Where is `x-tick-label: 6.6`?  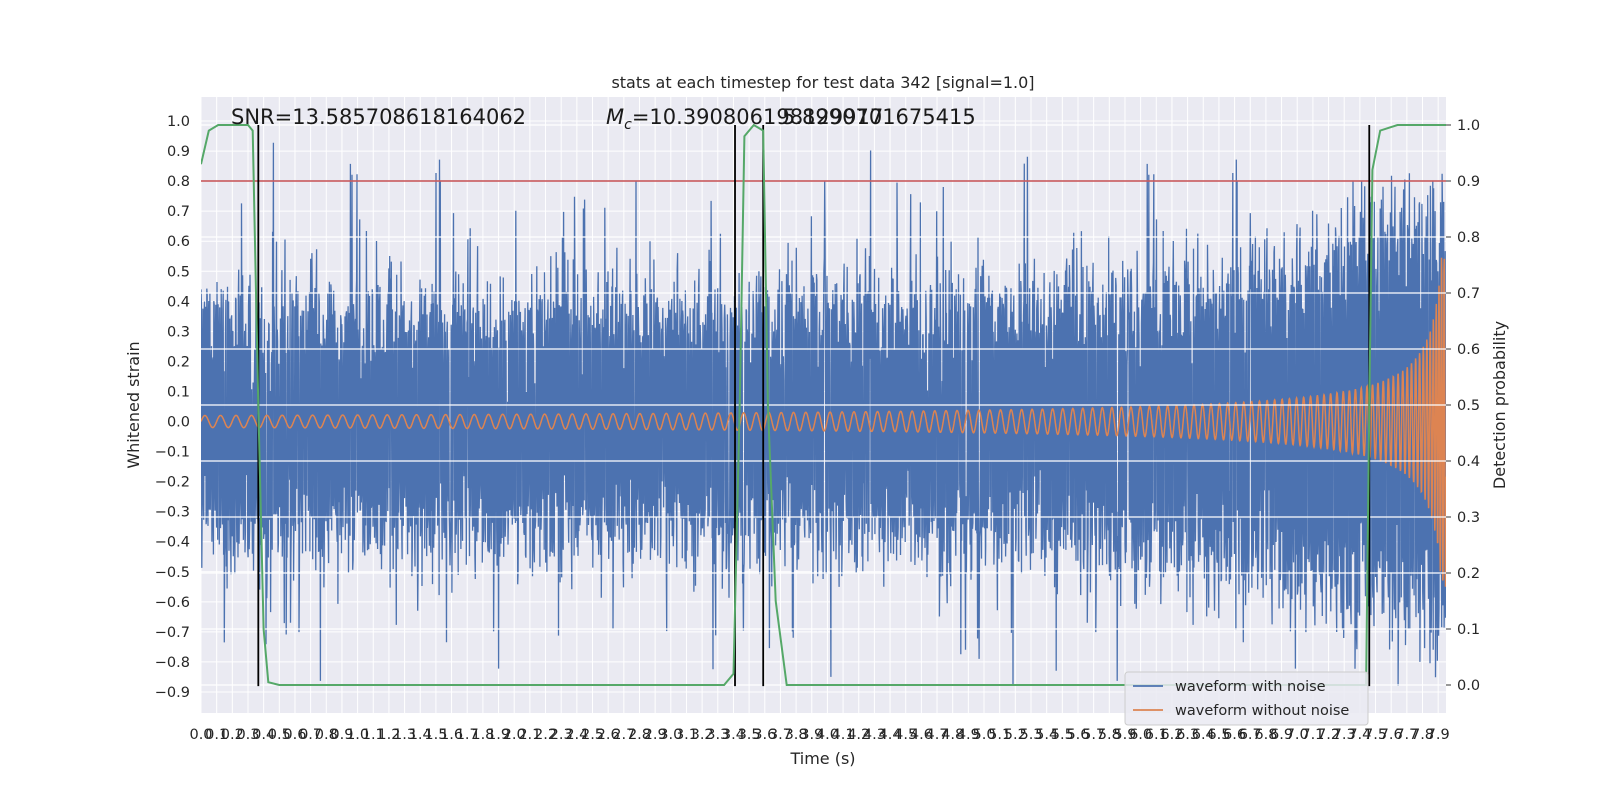
x-tick-label: 6.6 is located at coordinates (1234, 735).